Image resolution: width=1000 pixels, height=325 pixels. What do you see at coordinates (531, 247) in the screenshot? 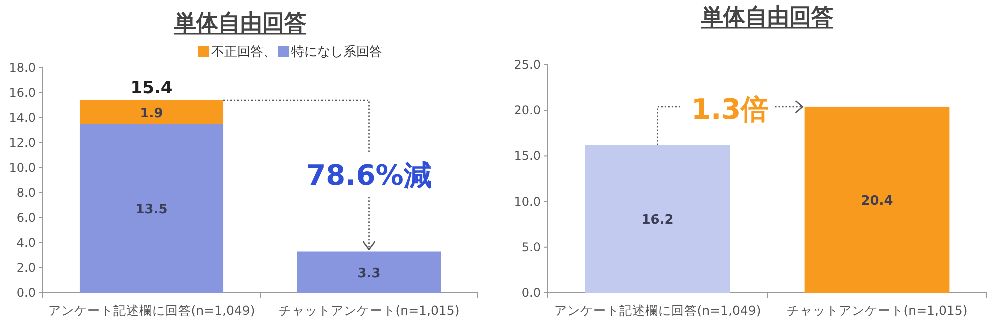
I see `y-tick-label: 5.0` at bounding box center [531, 247].